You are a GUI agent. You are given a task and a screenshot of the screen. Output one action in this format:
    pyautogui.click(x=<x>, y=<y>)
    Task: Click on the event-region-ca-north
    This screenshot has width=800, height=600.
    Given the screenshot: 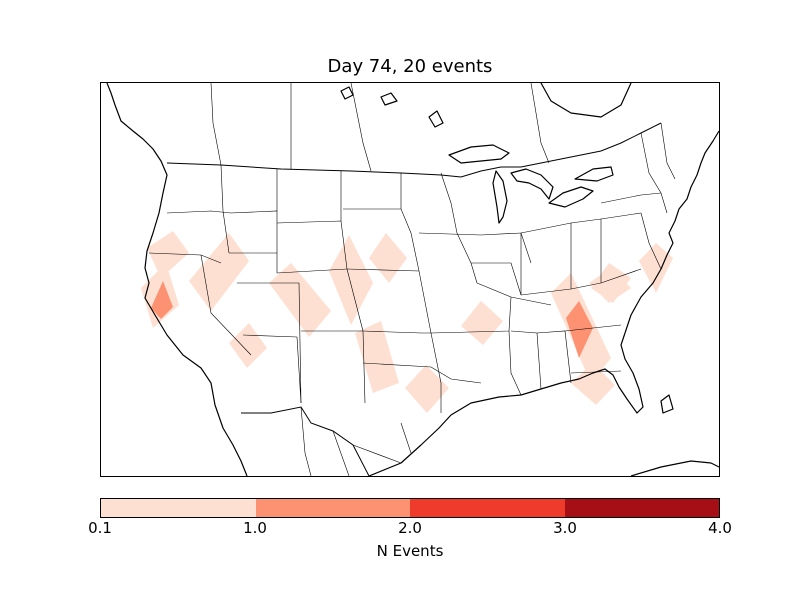 What is the action you would take?
    pyautogui.click(x=168, y=254)
    